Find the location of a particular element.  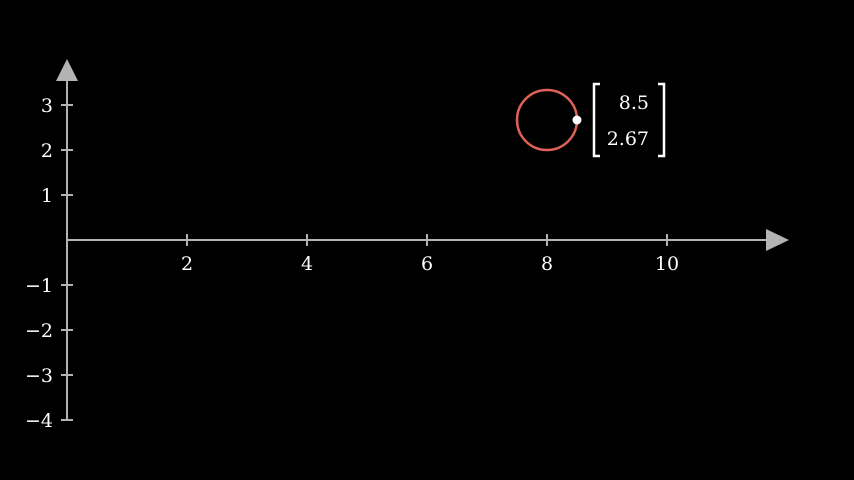

y-tick-label: 3 is located at coordinates (47, 106).